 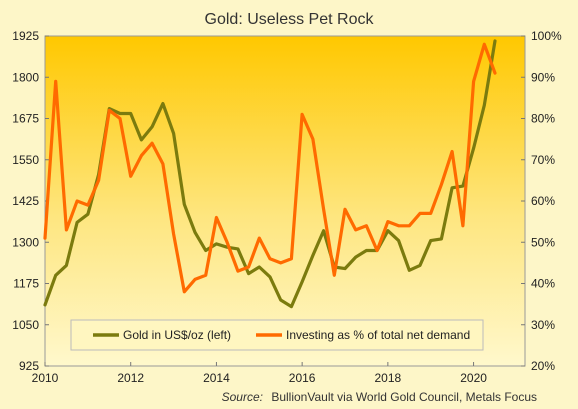 I want to click on x-tick-label: 2012, so click(x=130, y=378).